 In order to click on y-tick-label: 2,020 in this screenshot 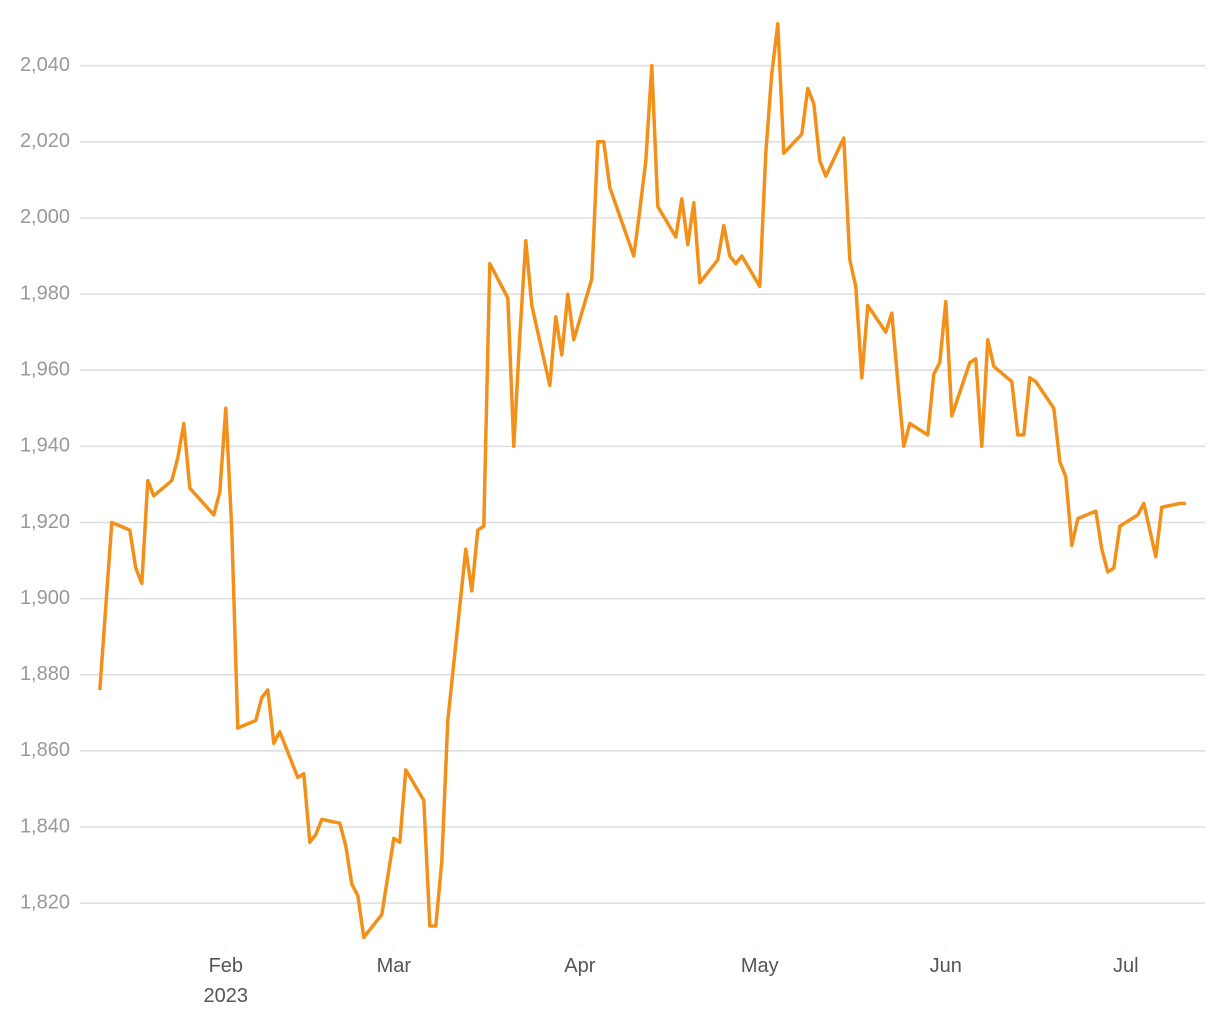, I will do `click(45, 141)`.